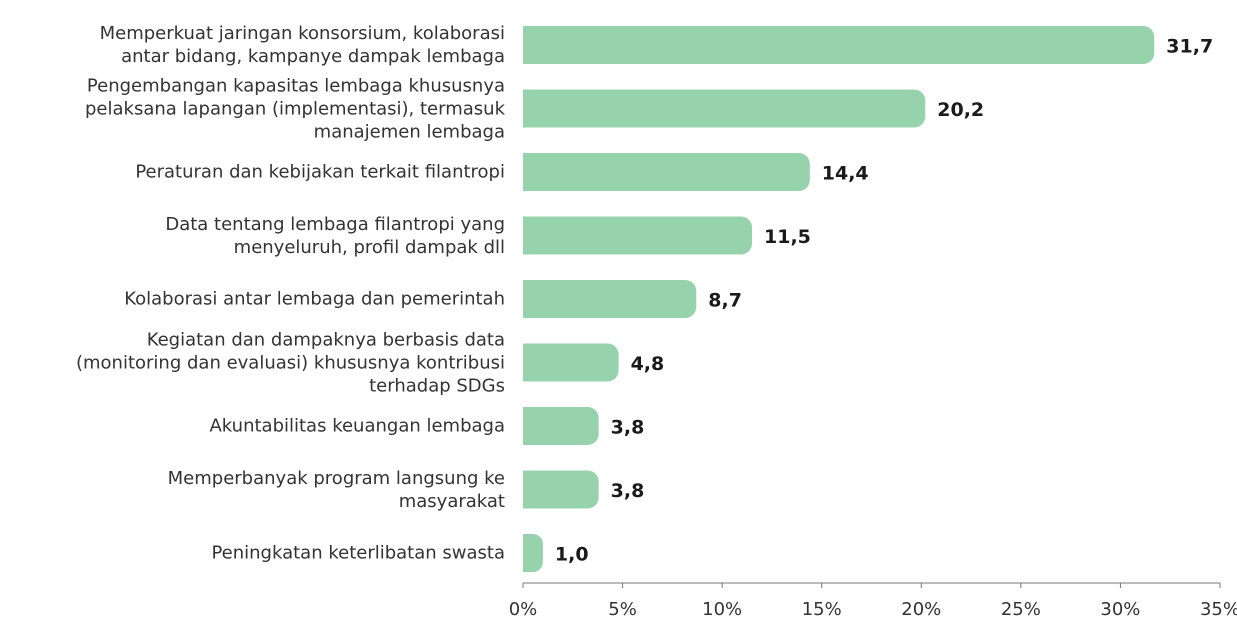 The width and height of the screenshot is (1237, 621). I want to click on x-tick-label: 30%, so click(1120, 609).